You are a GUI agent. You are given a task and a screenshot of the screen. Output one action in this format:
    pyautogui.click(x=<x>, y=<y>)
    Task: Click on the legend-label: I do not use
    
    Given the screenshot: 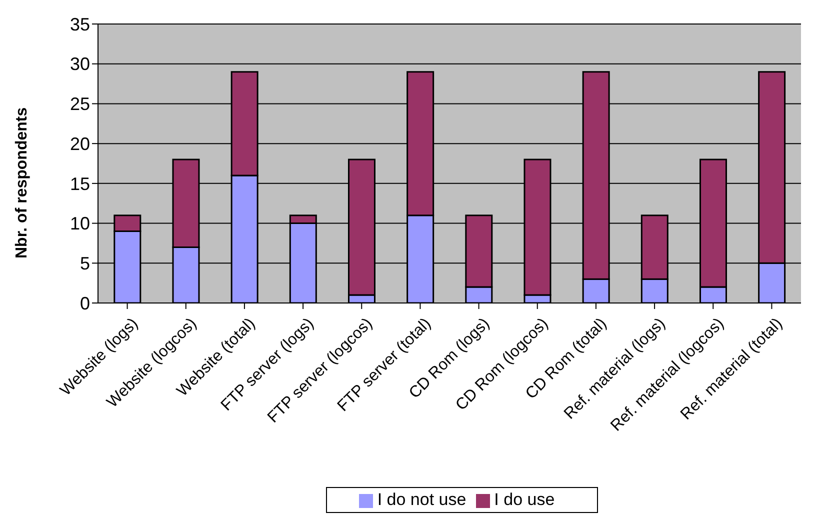 What is the action you would take?
    pyautogui.click(x=421, y=499)
    